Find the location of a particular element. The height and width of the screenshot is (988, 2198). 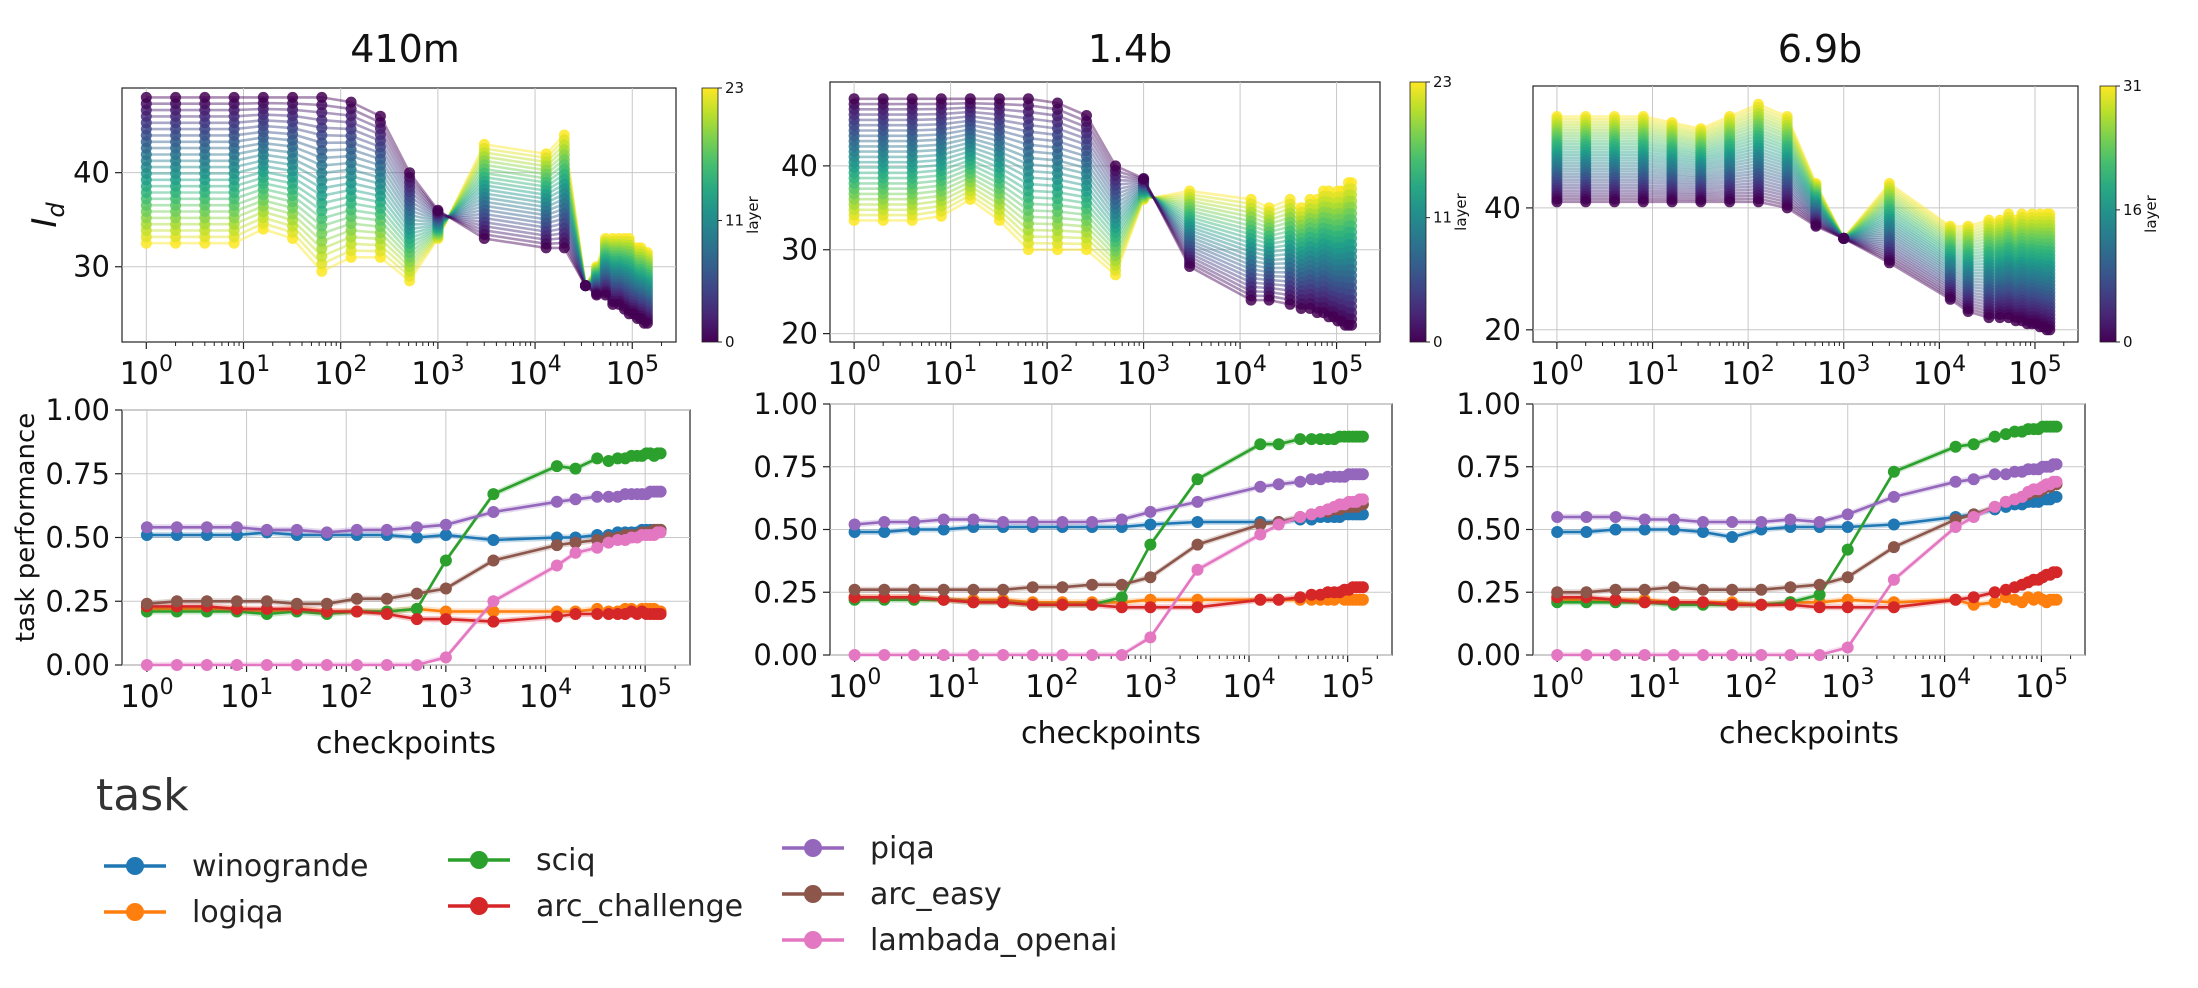

colorbar-label: layer is located at coordinates (2151, 213).